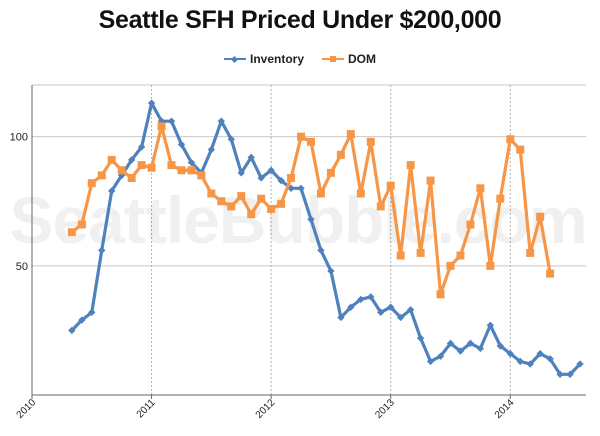  What do you see at coordinates (333, 59) in the screenshot?
I see `legend-swatch-dom` at bounding box center [333, 59].